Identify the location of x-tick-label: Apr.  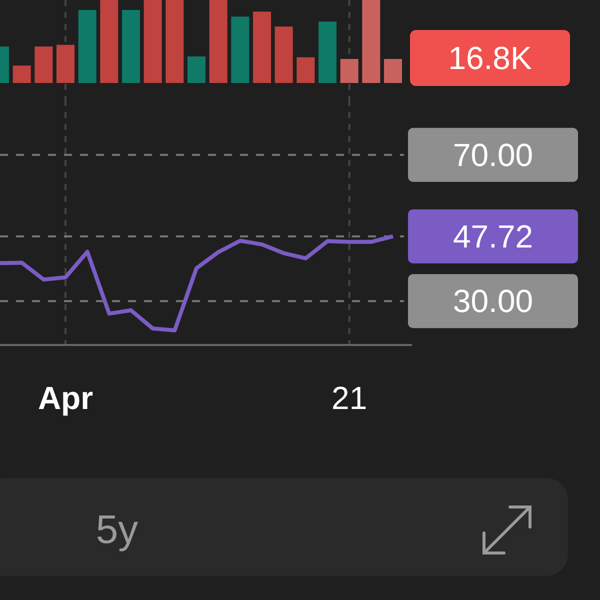
(66, 398).